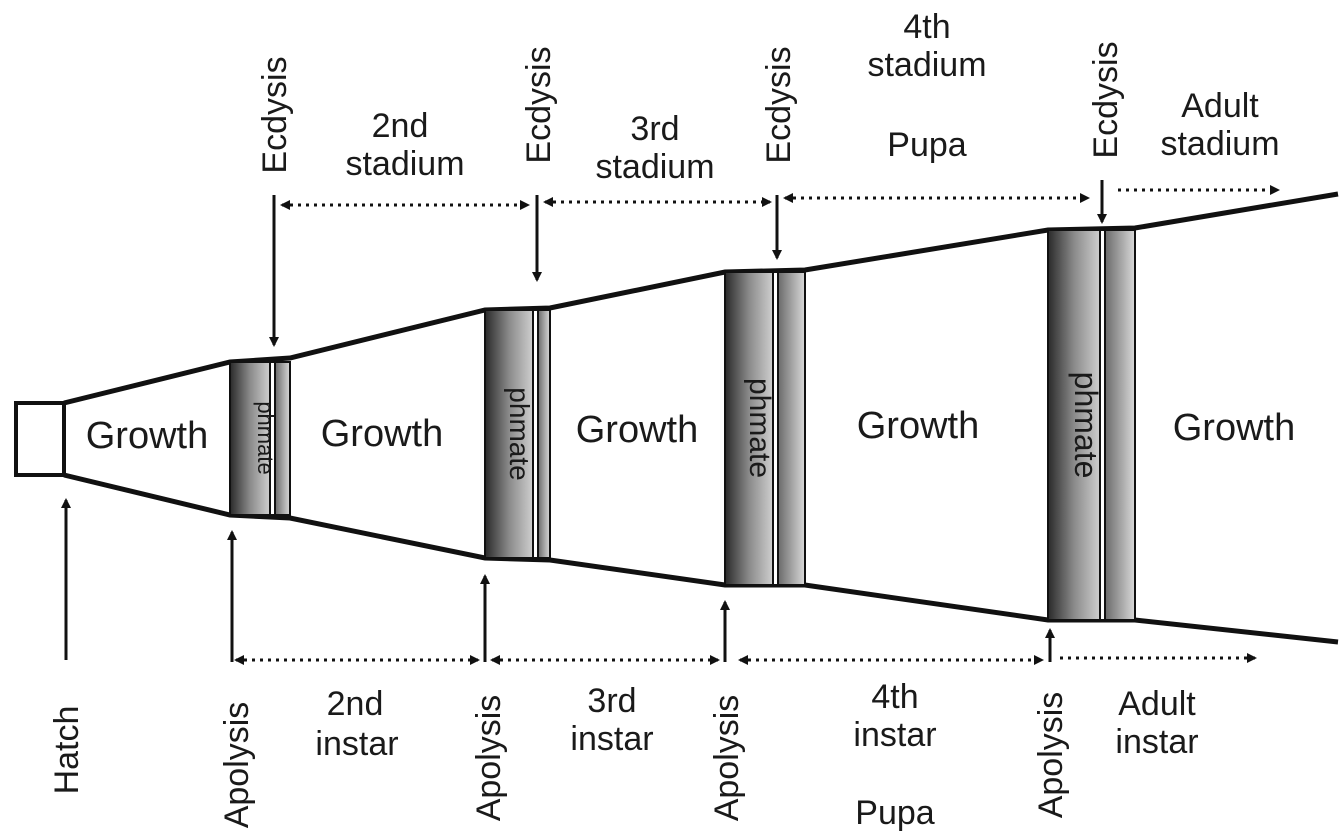 Image resolution: width=1340 pixels, height=840 pixels. What do you see at coordinates (894, 697) in the screenshot?
I see `instar-4-line-1: 4th` at bounding box center [894, 697].